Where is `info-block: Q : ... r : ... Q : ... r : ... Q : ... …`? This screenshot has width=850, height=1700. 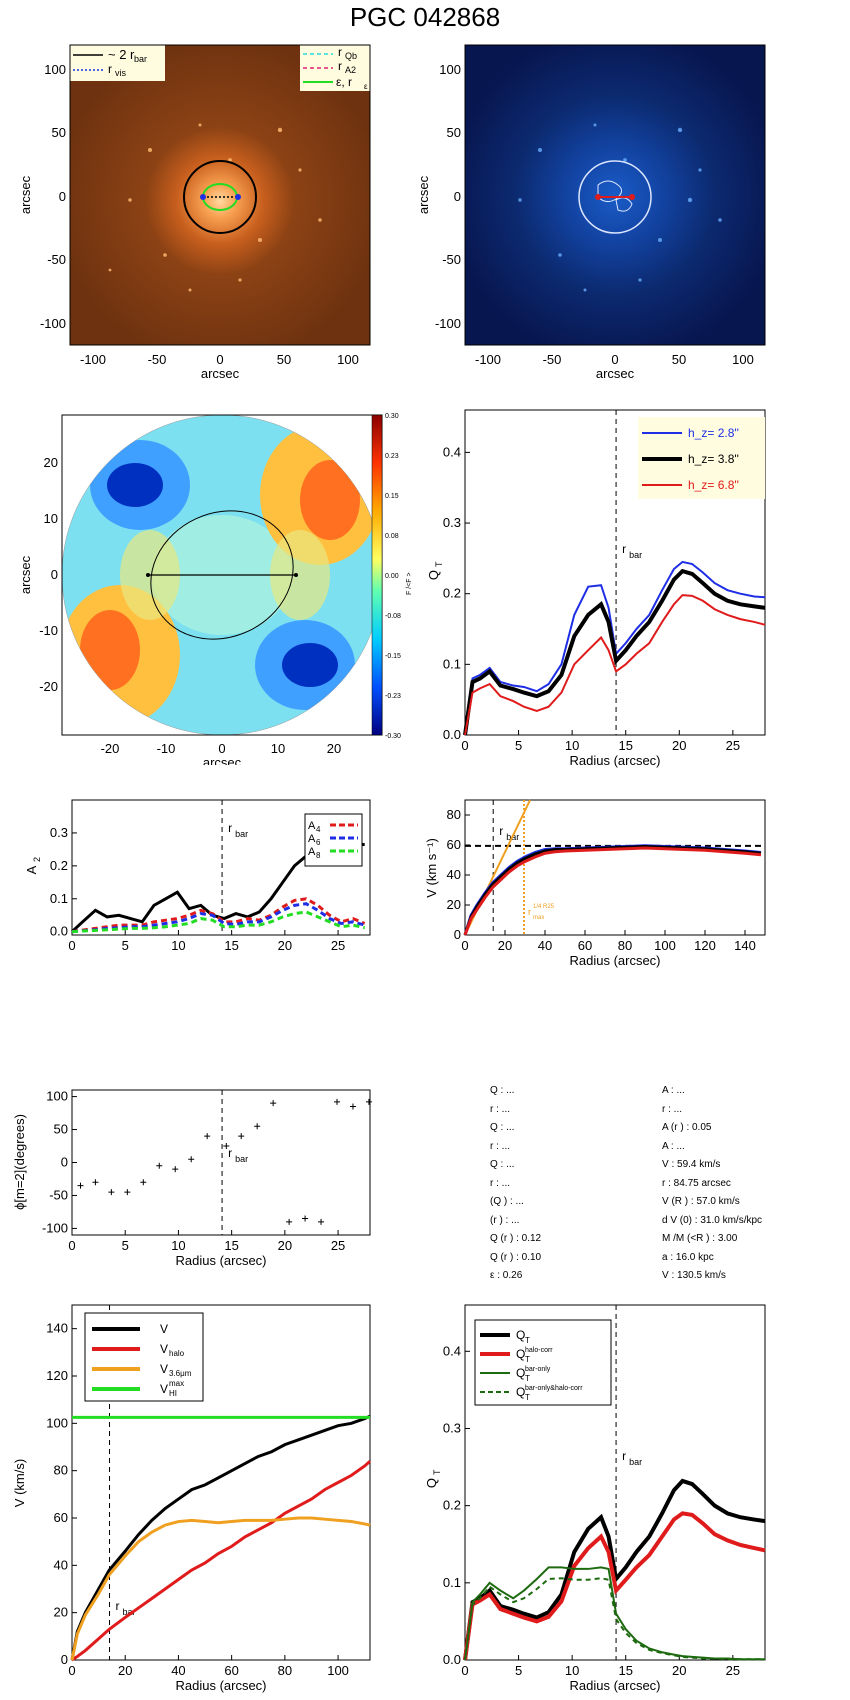 info-block: Q : ... r : ... Q : ... r : ... Q : ... … is located at coordinates (660, 1181).